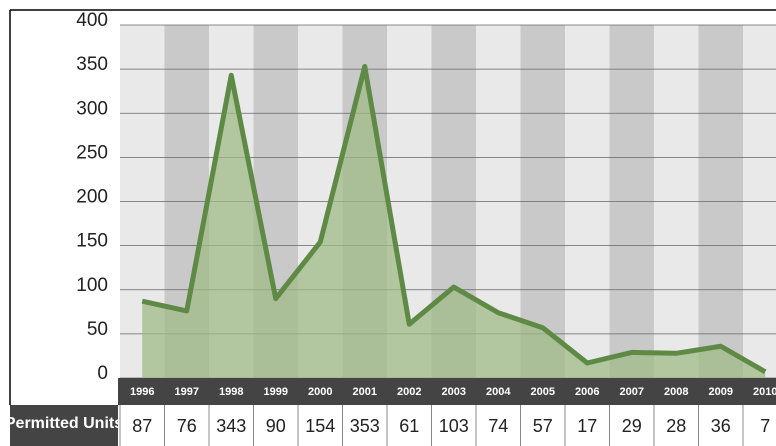 This screenshot has width=776, height=446. What do you see at coordinates (92, 285) in the screenshot?
I see `y-tick-label: 100` at bounding box center [92, 285].